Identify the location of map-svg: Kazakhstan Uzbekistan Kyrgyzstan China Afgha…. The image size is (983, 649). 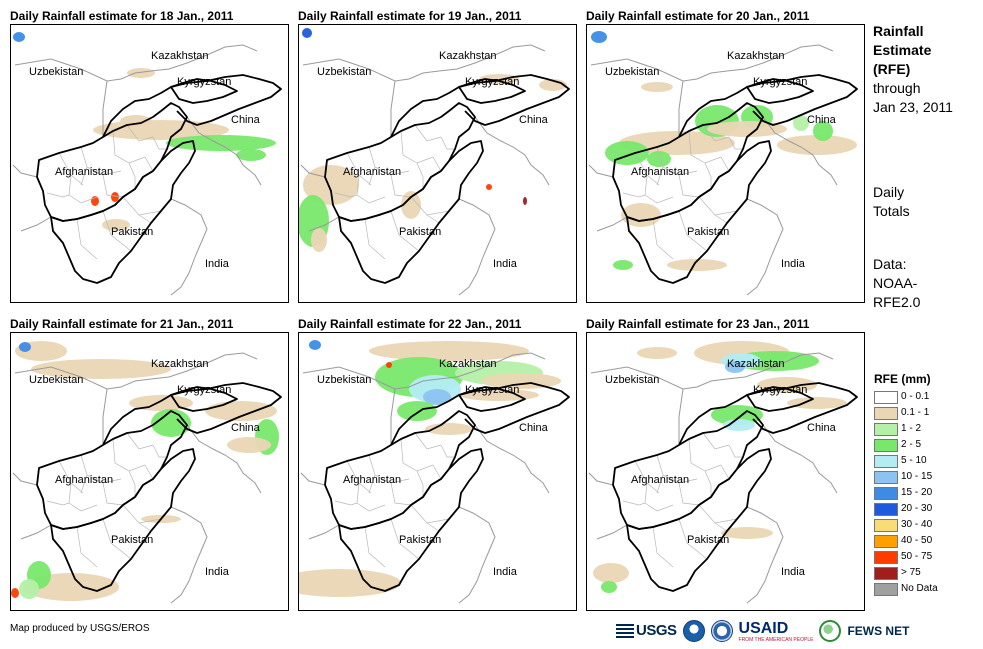
(723, 163).